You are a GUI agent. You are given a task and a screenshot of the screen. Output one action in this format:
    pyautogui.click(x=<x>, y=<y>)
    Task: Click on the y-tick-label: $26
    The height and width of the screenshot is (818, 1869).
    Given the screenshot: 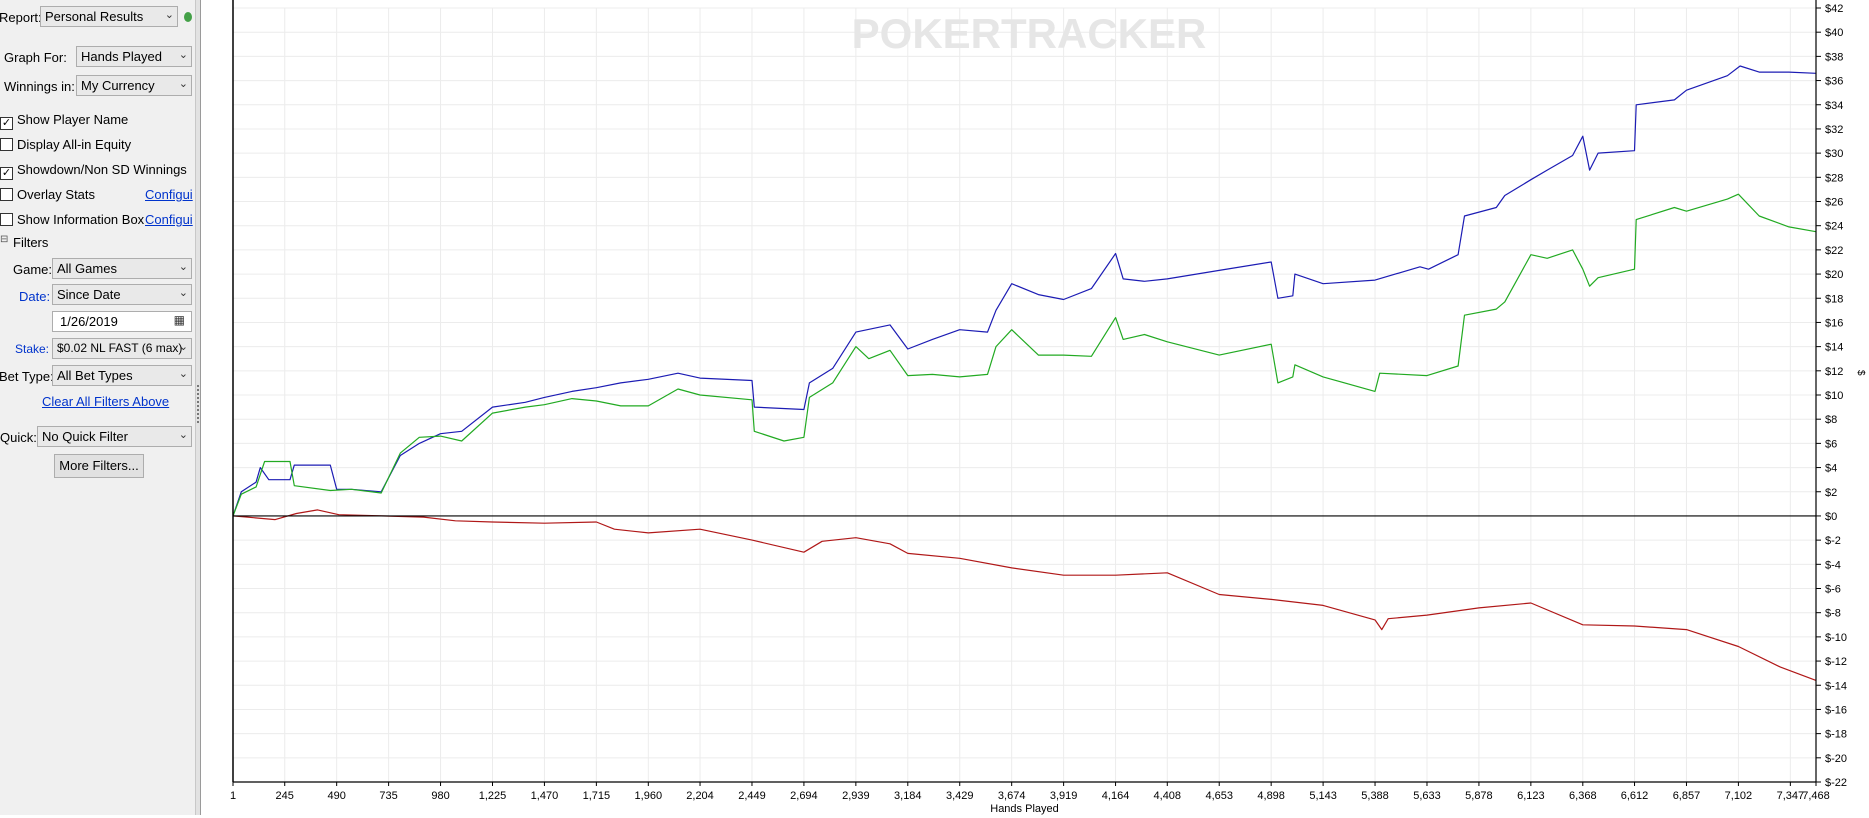 What is the action you would take?
    pyautogui.click(x=1834, y=203)
    